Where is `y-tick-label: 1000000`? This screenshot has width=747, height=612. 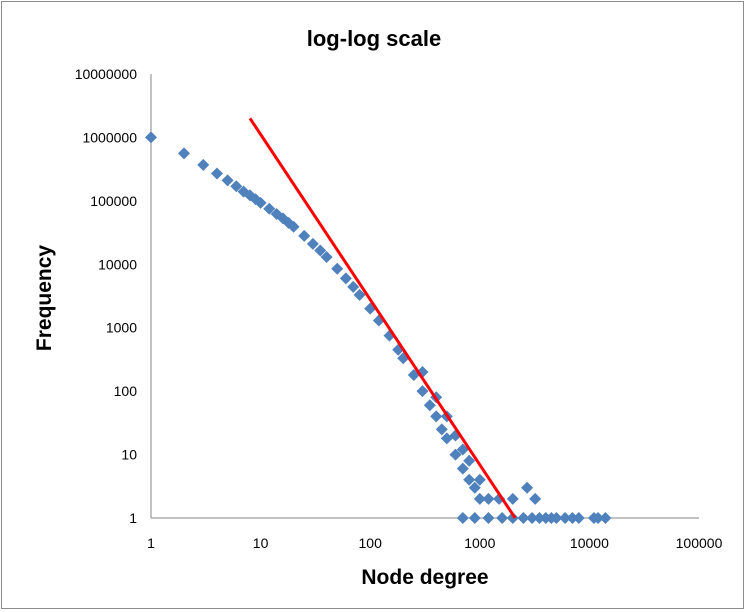 y-tick-label: 1000000 is located at coordinates (109, 137).